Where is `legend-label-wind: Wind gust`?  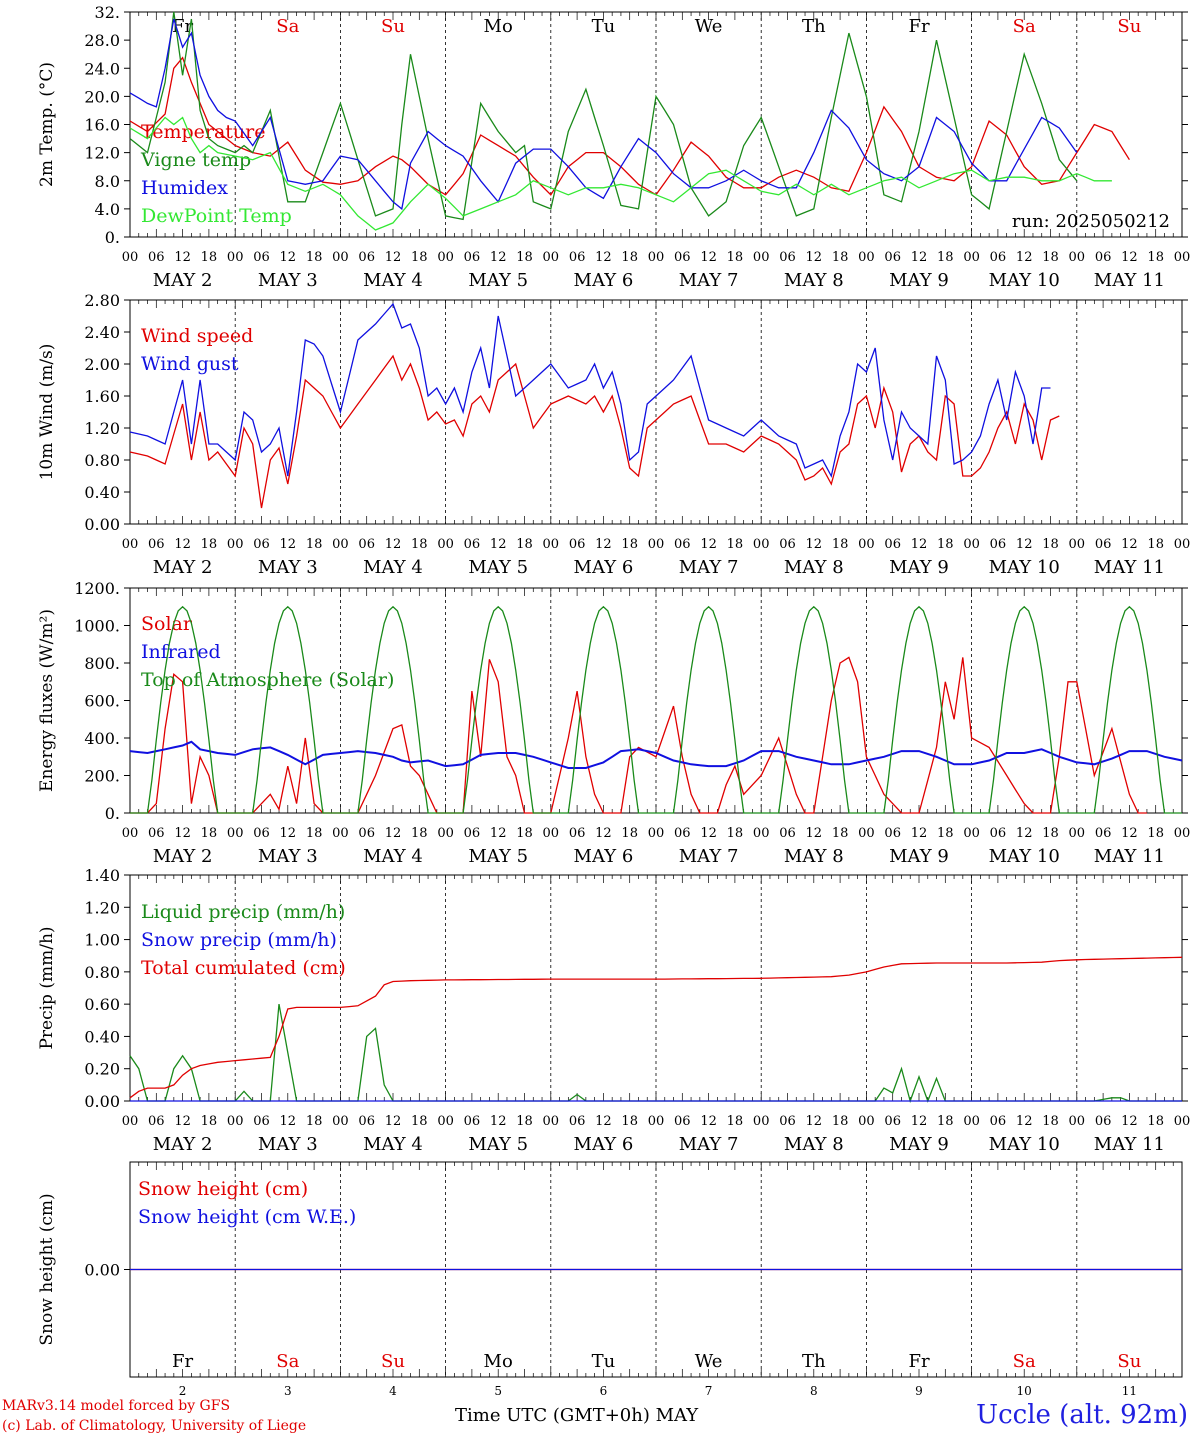
legend-label-wind: Wind gust is located at coordinates (190, 364).